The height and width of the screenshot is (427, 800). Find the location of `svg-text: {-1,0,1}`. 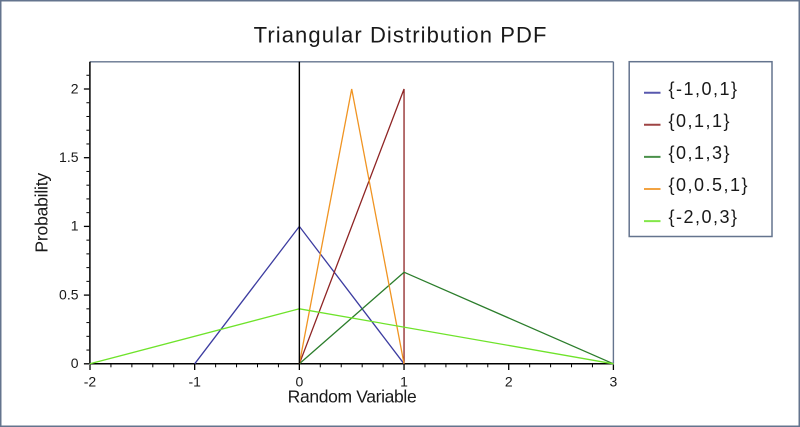

svg-text: {-1,0,1} is located at coordinates (704, 89).